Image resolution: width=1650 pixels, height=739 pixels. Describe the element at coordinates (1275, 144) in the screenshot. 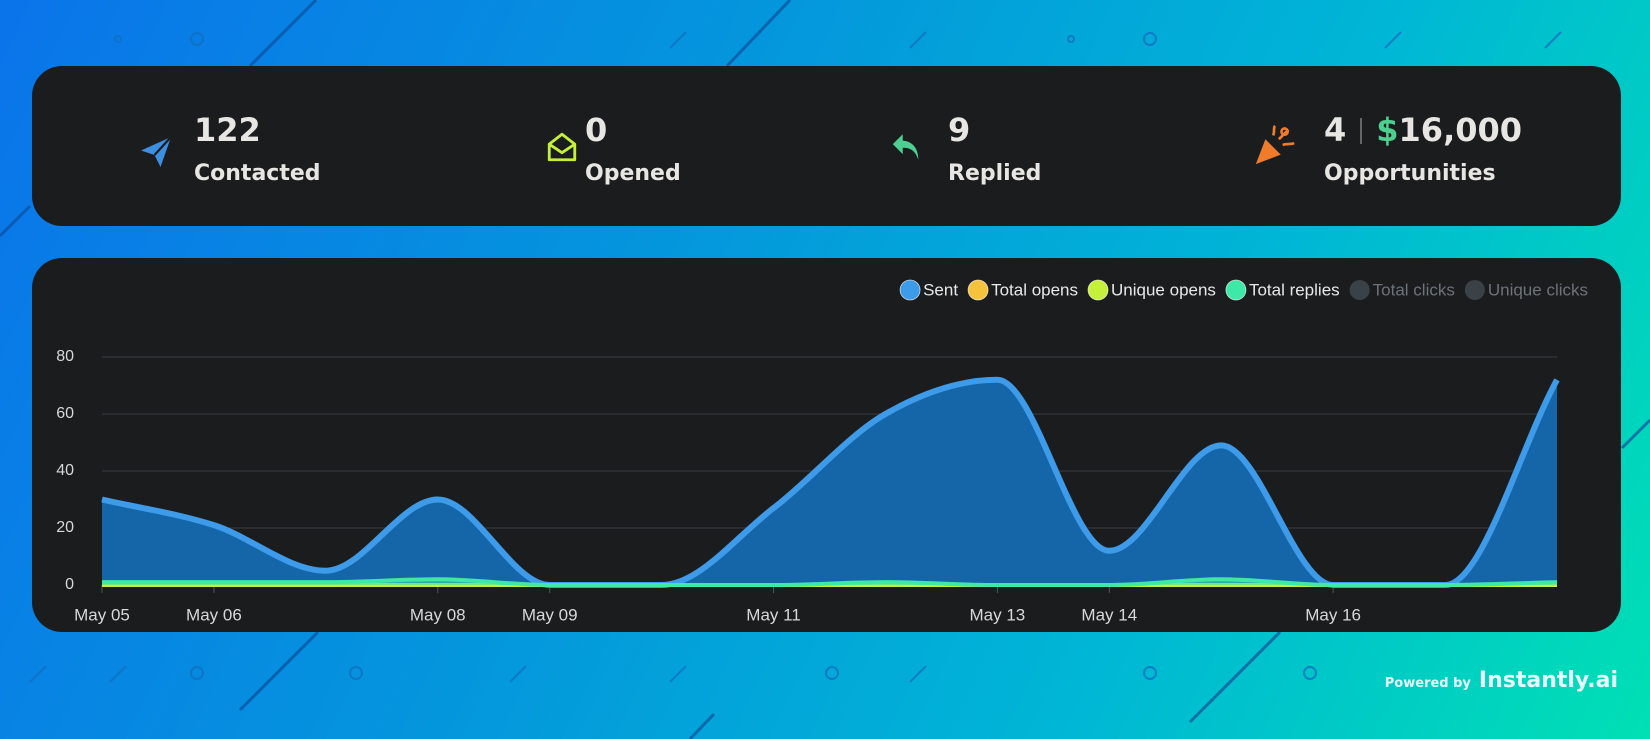

I see `party-icon` at that location.